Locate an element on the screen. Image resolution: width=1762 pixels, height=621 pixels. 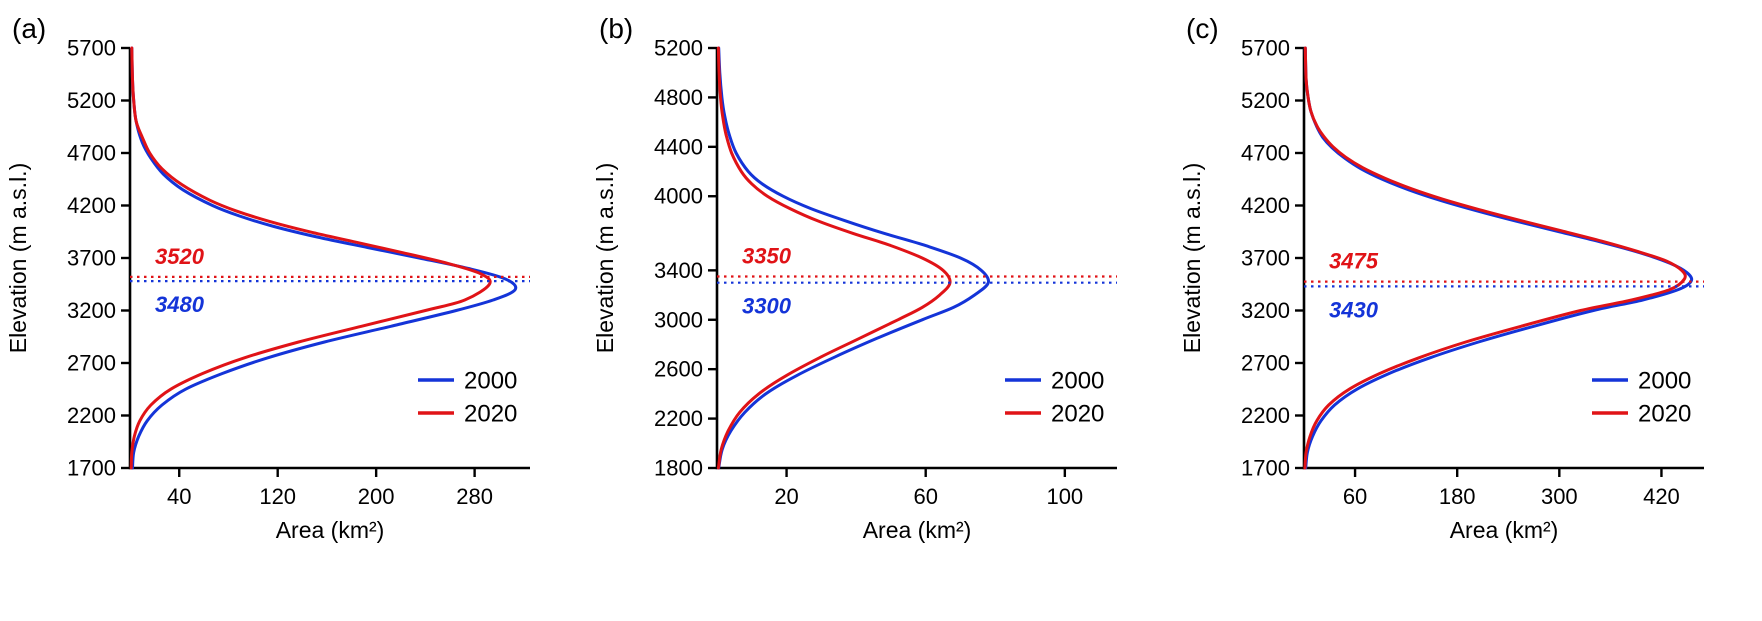
median-label-2000: 3300 is located at coordinates (767, 306).